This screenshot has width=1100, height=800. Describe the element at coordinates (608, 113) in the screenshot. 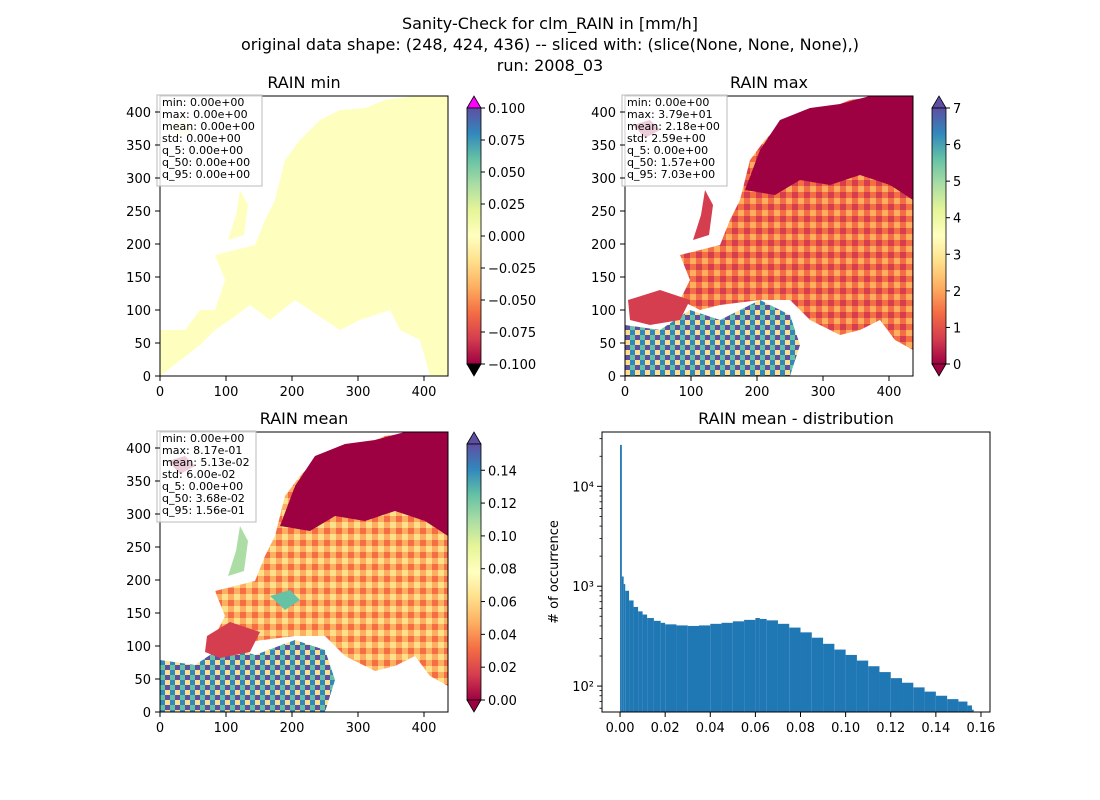

I see `panel-max-ytick: 400` at that location.